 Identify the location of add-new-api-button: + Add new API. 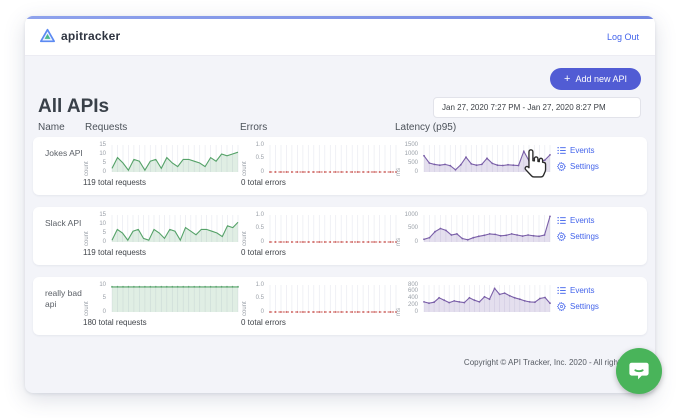
(595, 79).